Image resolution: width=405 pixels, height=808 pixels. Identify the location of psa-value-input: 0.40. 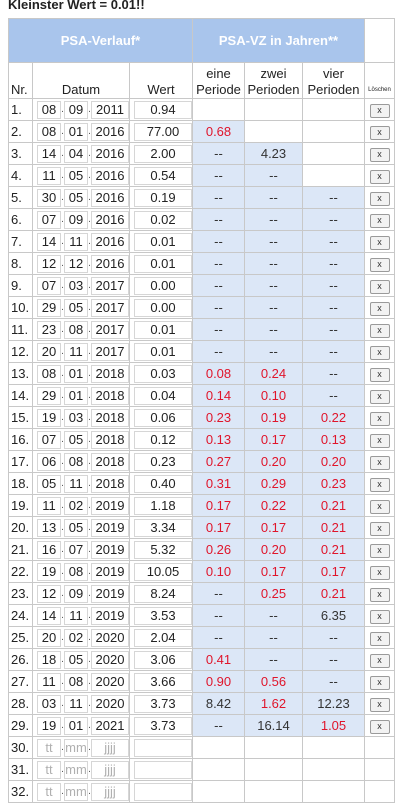
(163, 483).